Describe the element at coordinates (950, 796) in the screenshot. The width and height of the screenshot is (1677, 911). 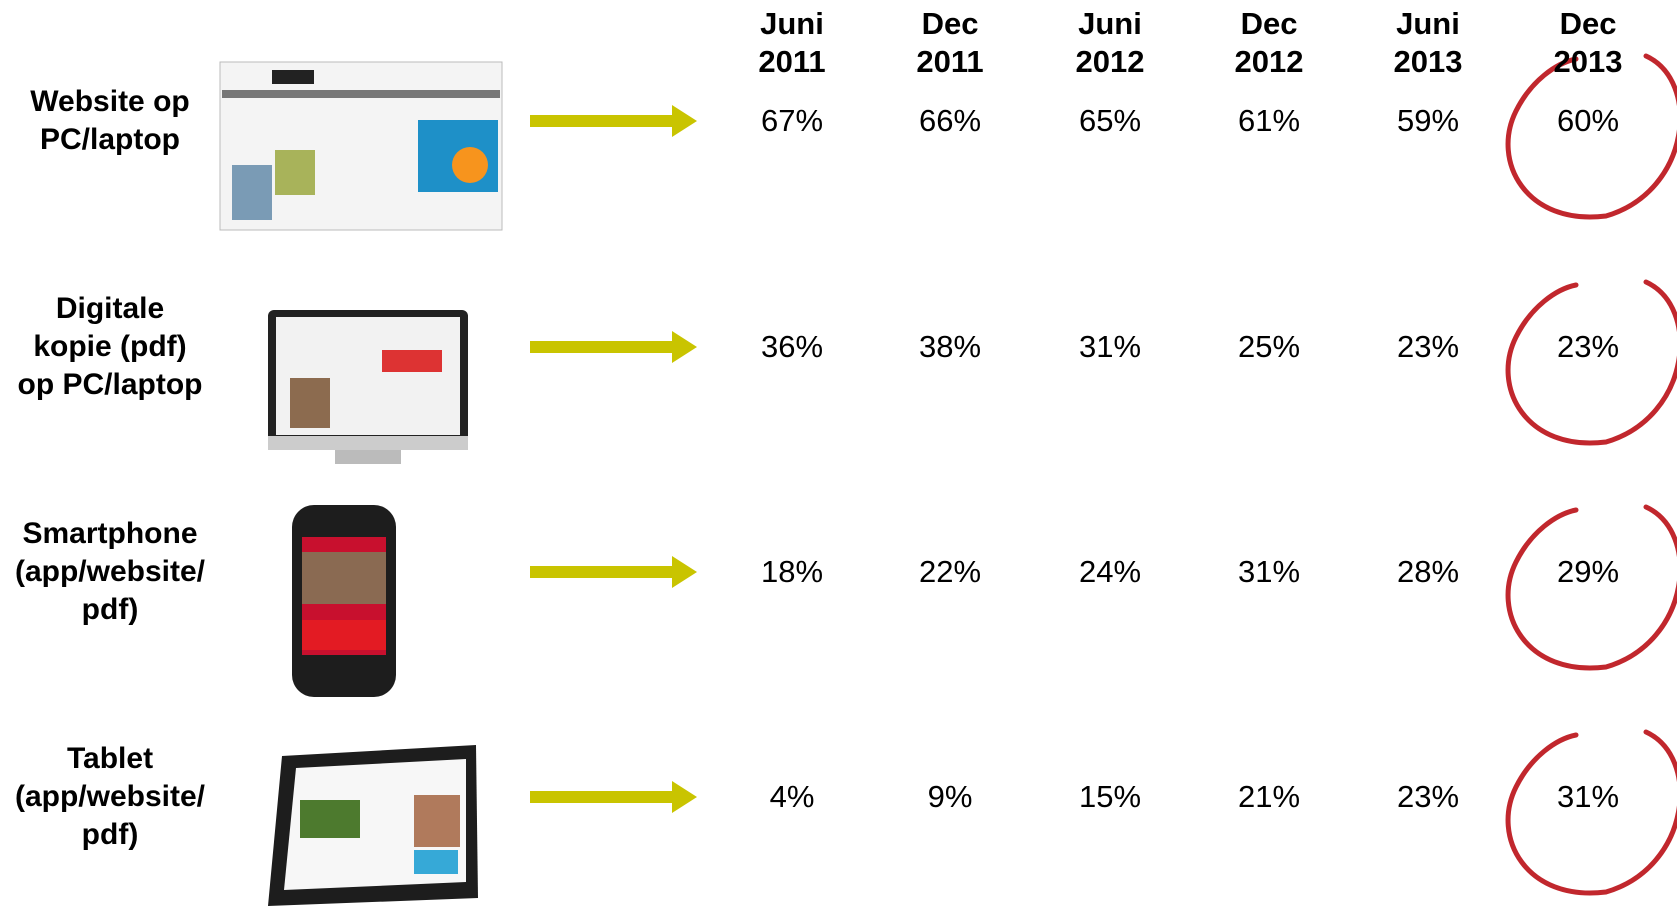
I see `cell-value: 9%` at that location.